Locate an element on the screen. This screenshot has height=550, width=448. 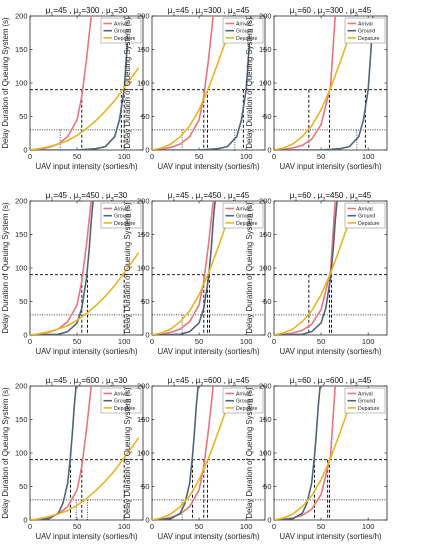
subplot-title: μ1=45 , μ2=600 , μ3=30 is located at coordinates (87, 382).